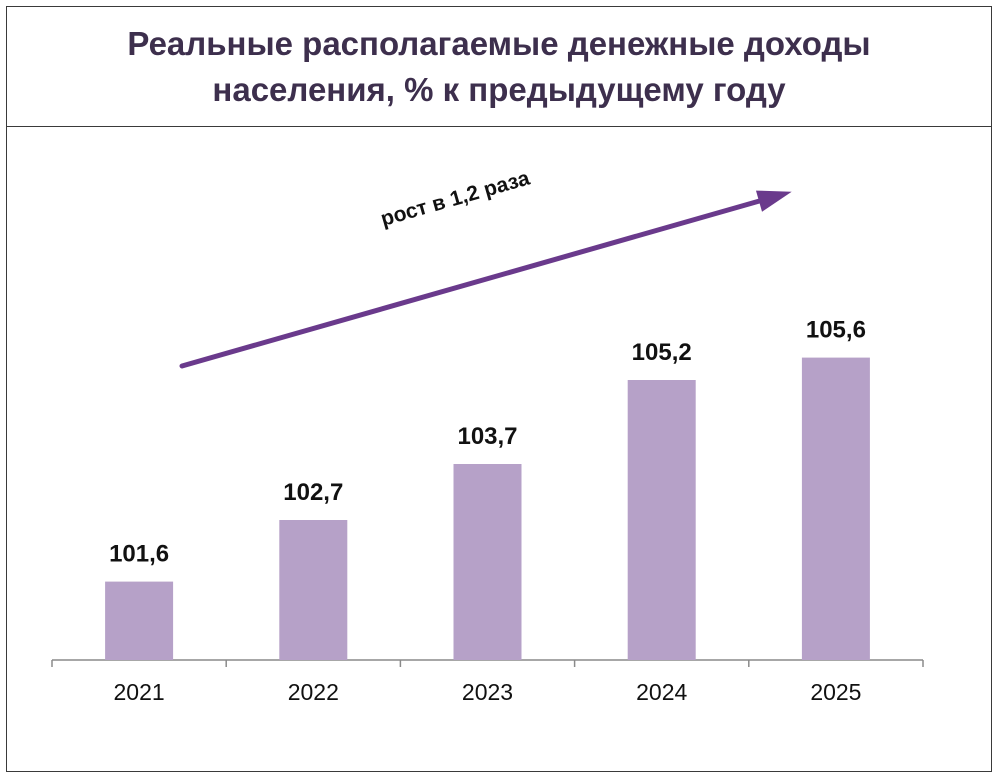 This screenshot has width=1000, height=781. What do you see at coordinates (487, 692) in the screenshot?
I see `x-tick-label-2023: 2023` at bounding box center [487, 692].